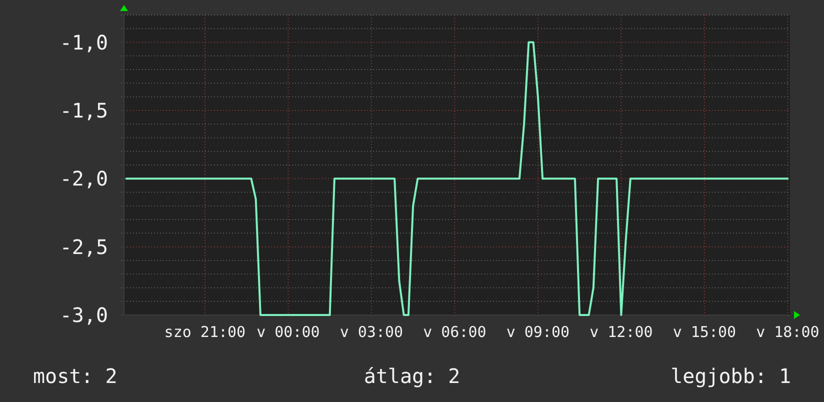  Describe the element at coordinates (621, 332) in the screenshot. I see `x-tick-label: v 12:00` at that location.